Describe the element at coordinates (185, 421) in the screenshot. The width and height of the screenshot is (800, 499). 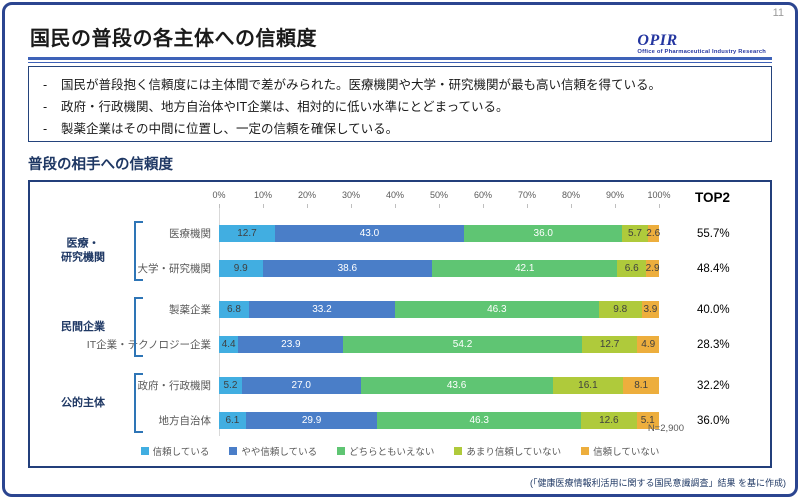
I see `row-label: 地方自治体` at that location.